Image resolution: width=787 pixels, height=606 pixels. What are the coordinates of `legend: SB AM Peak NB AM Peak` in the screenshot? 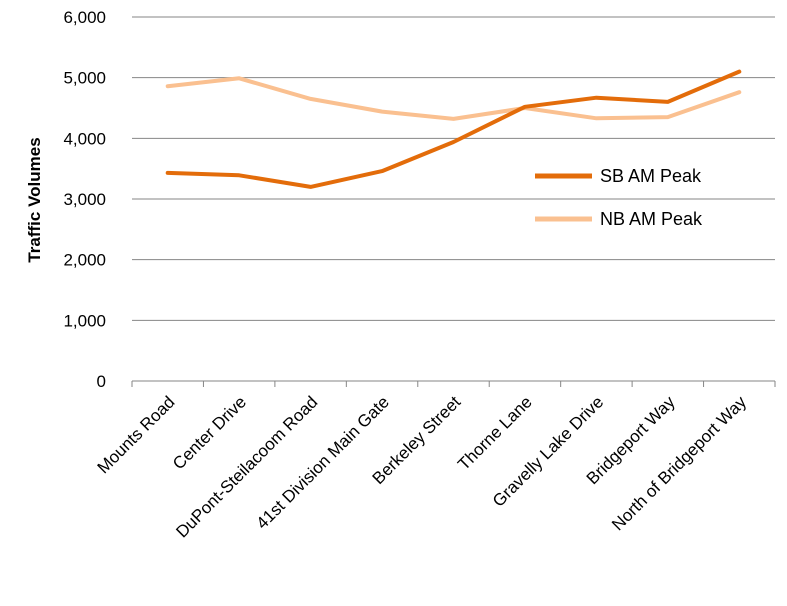 It's located at (619, 197).